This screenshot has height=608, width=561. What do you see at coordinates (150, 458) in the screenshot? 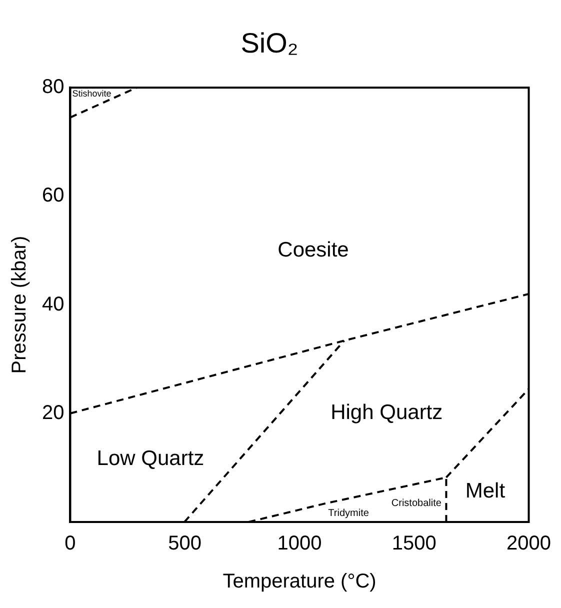
I see `annotation: Low Quartz` at bounding box center [150, 458].